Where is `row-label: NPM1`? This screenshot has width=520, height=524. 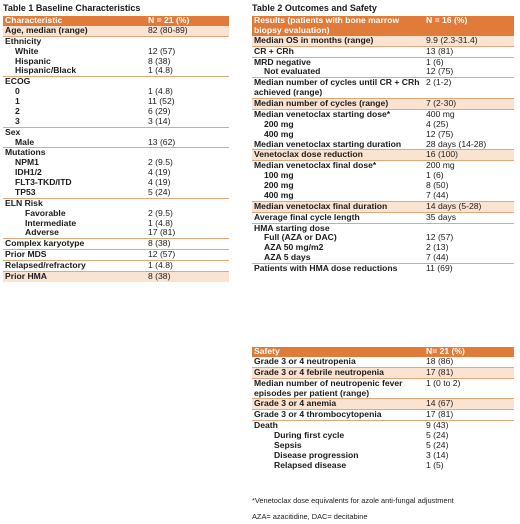
row-label: NPM1 is located at coordinates (27, 163).